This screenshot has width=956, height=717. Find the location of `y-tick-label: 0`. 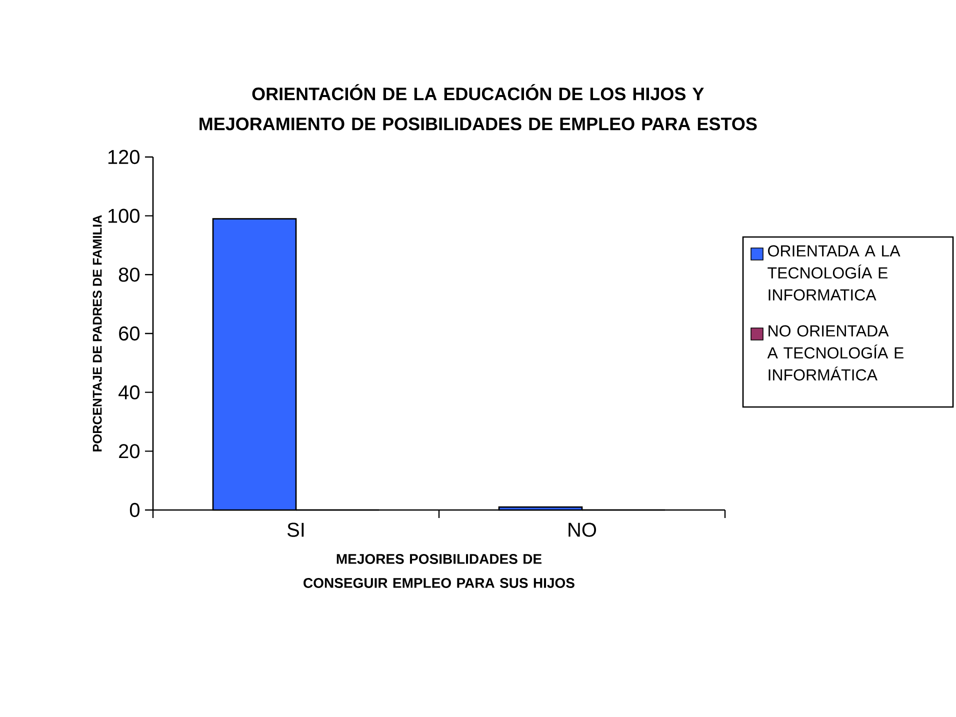

y-tick-label: 0 is located at coordinates (135, 510).